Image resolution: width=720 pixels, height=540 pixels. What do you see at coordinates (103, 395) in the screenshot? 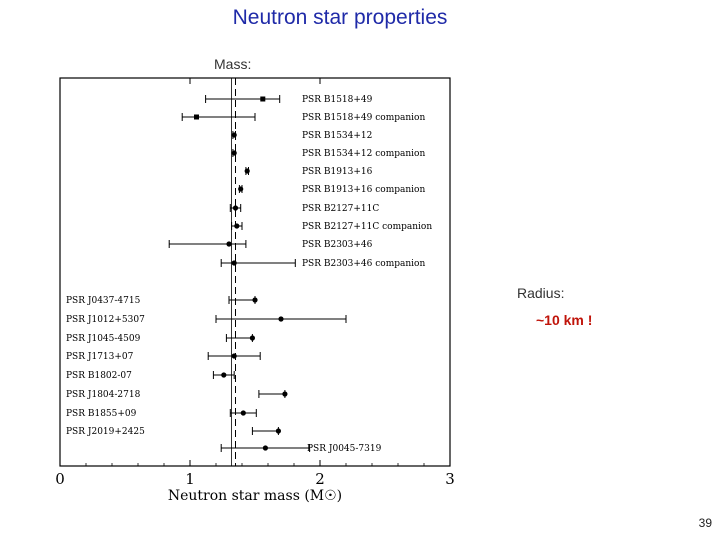
I see `pulsar-label: PSR J1804-2718` at bounding box center [103, 395].